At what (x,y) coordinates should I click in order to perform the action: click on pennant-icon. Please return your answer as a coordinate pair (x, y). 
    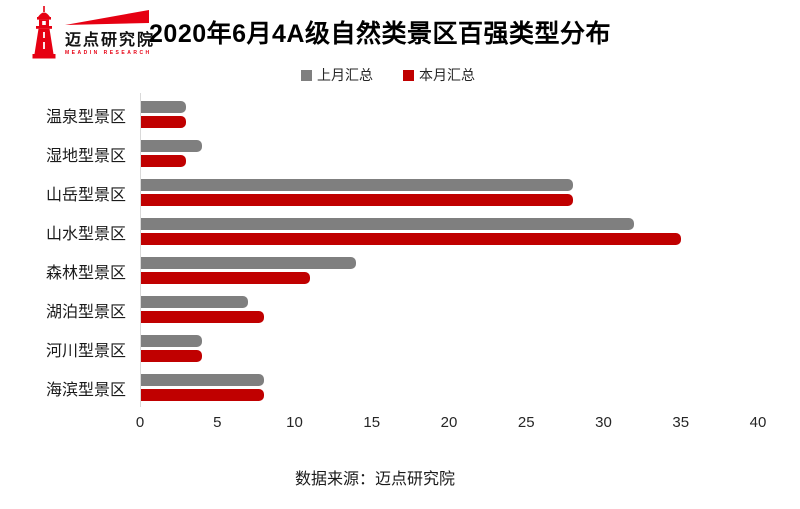
    Looking at the image, I should click on (110, 21).